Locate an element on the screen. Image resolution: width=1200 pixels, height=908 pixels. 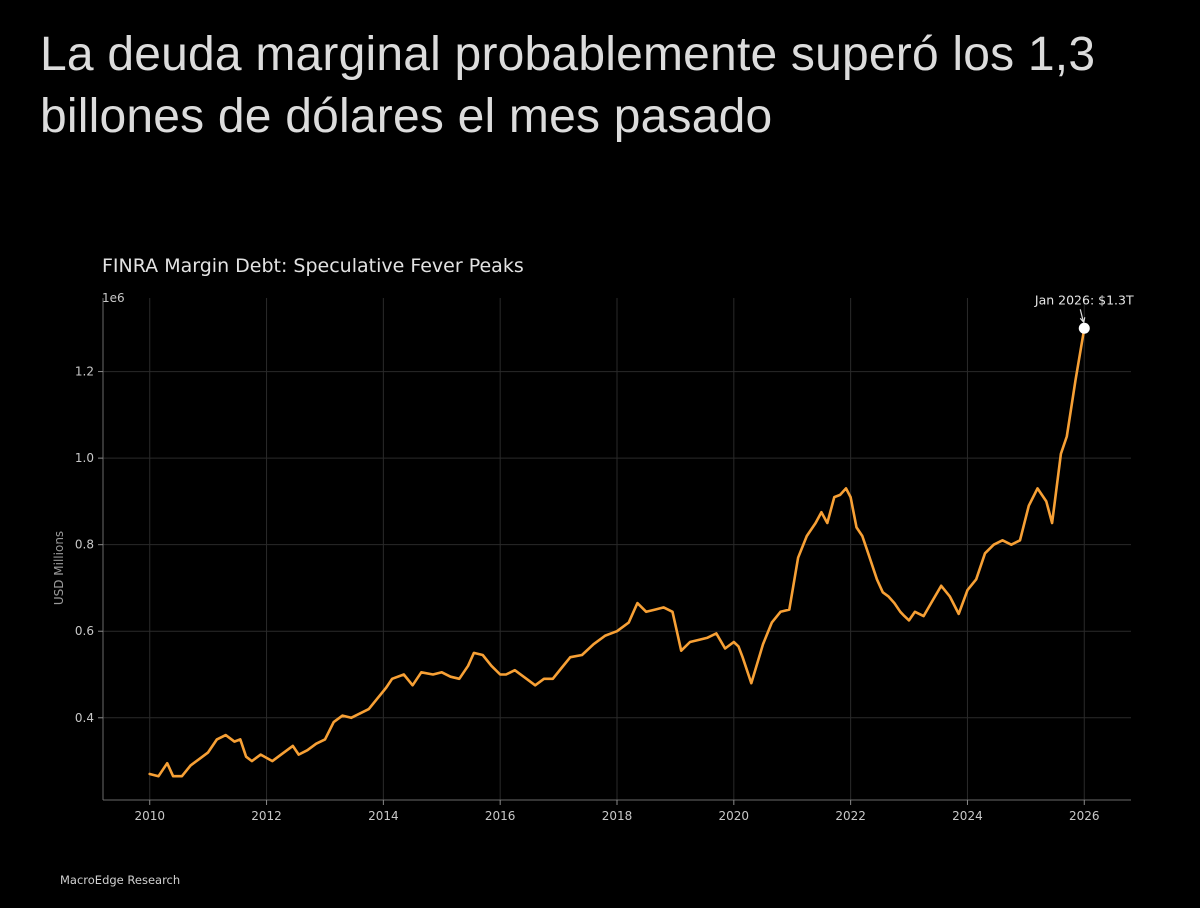
y-tick-label-0.6: 0.6 is located at coordinates (84, 631).